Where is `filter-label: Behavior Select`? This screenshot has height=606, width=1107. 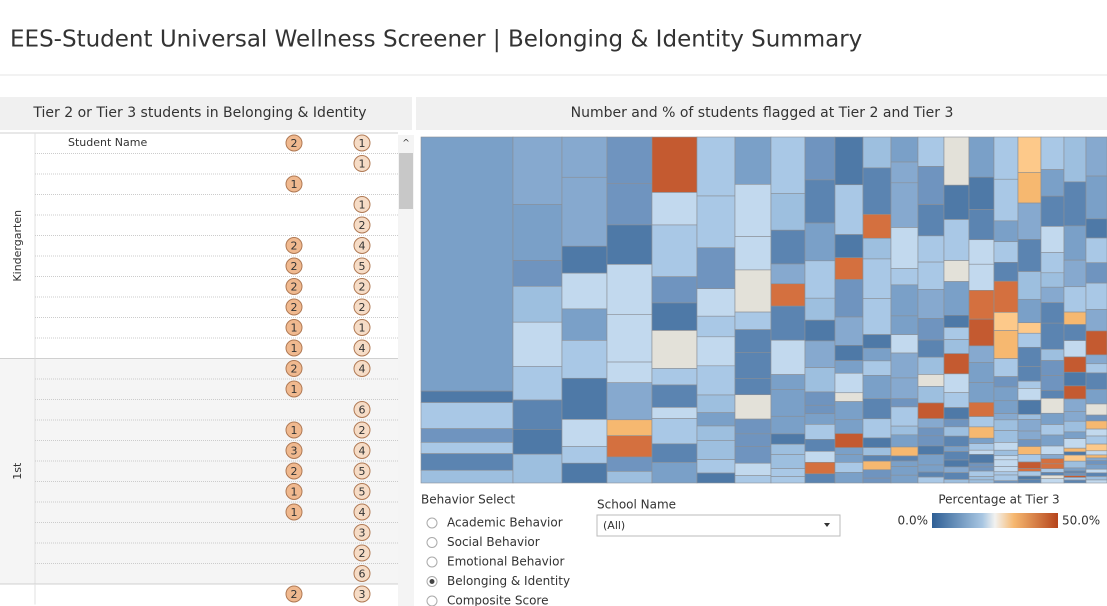
filter-label: Behavior Select is located at coordinates (468, 500).